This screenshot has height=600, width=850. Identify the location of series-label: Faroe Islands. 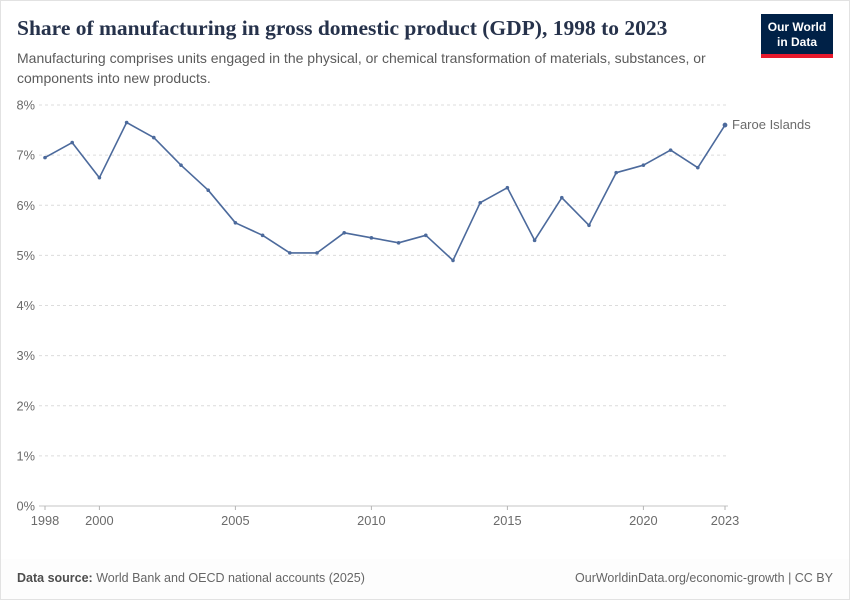
(771, 124).